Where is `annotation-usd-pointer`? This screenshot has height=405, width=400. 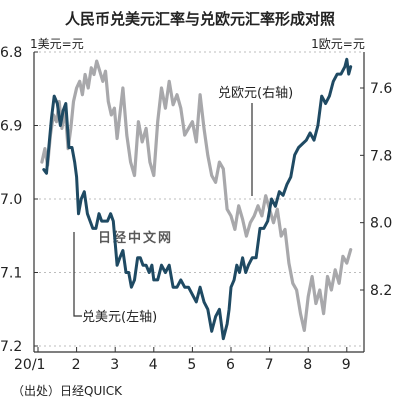 annotation-usd-pointer is located at coordinates (77, 274).